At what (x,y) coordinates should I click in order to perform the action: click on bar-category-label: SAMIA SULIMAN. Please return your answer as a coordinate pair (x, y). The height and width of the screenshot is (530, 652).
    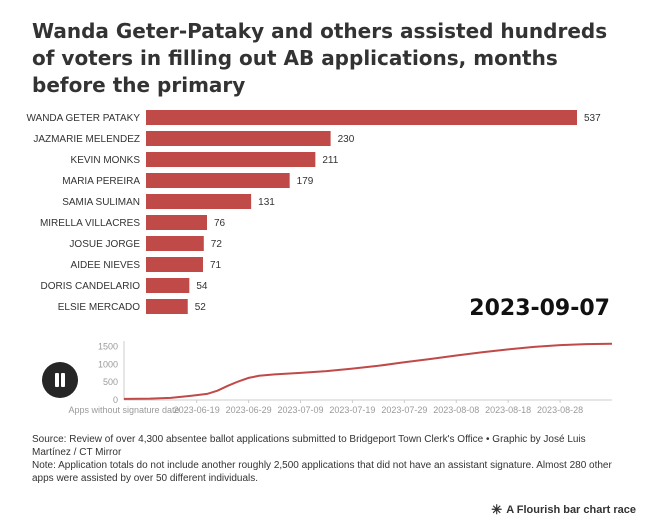
    Looking at the image, I should click on (101, 202).